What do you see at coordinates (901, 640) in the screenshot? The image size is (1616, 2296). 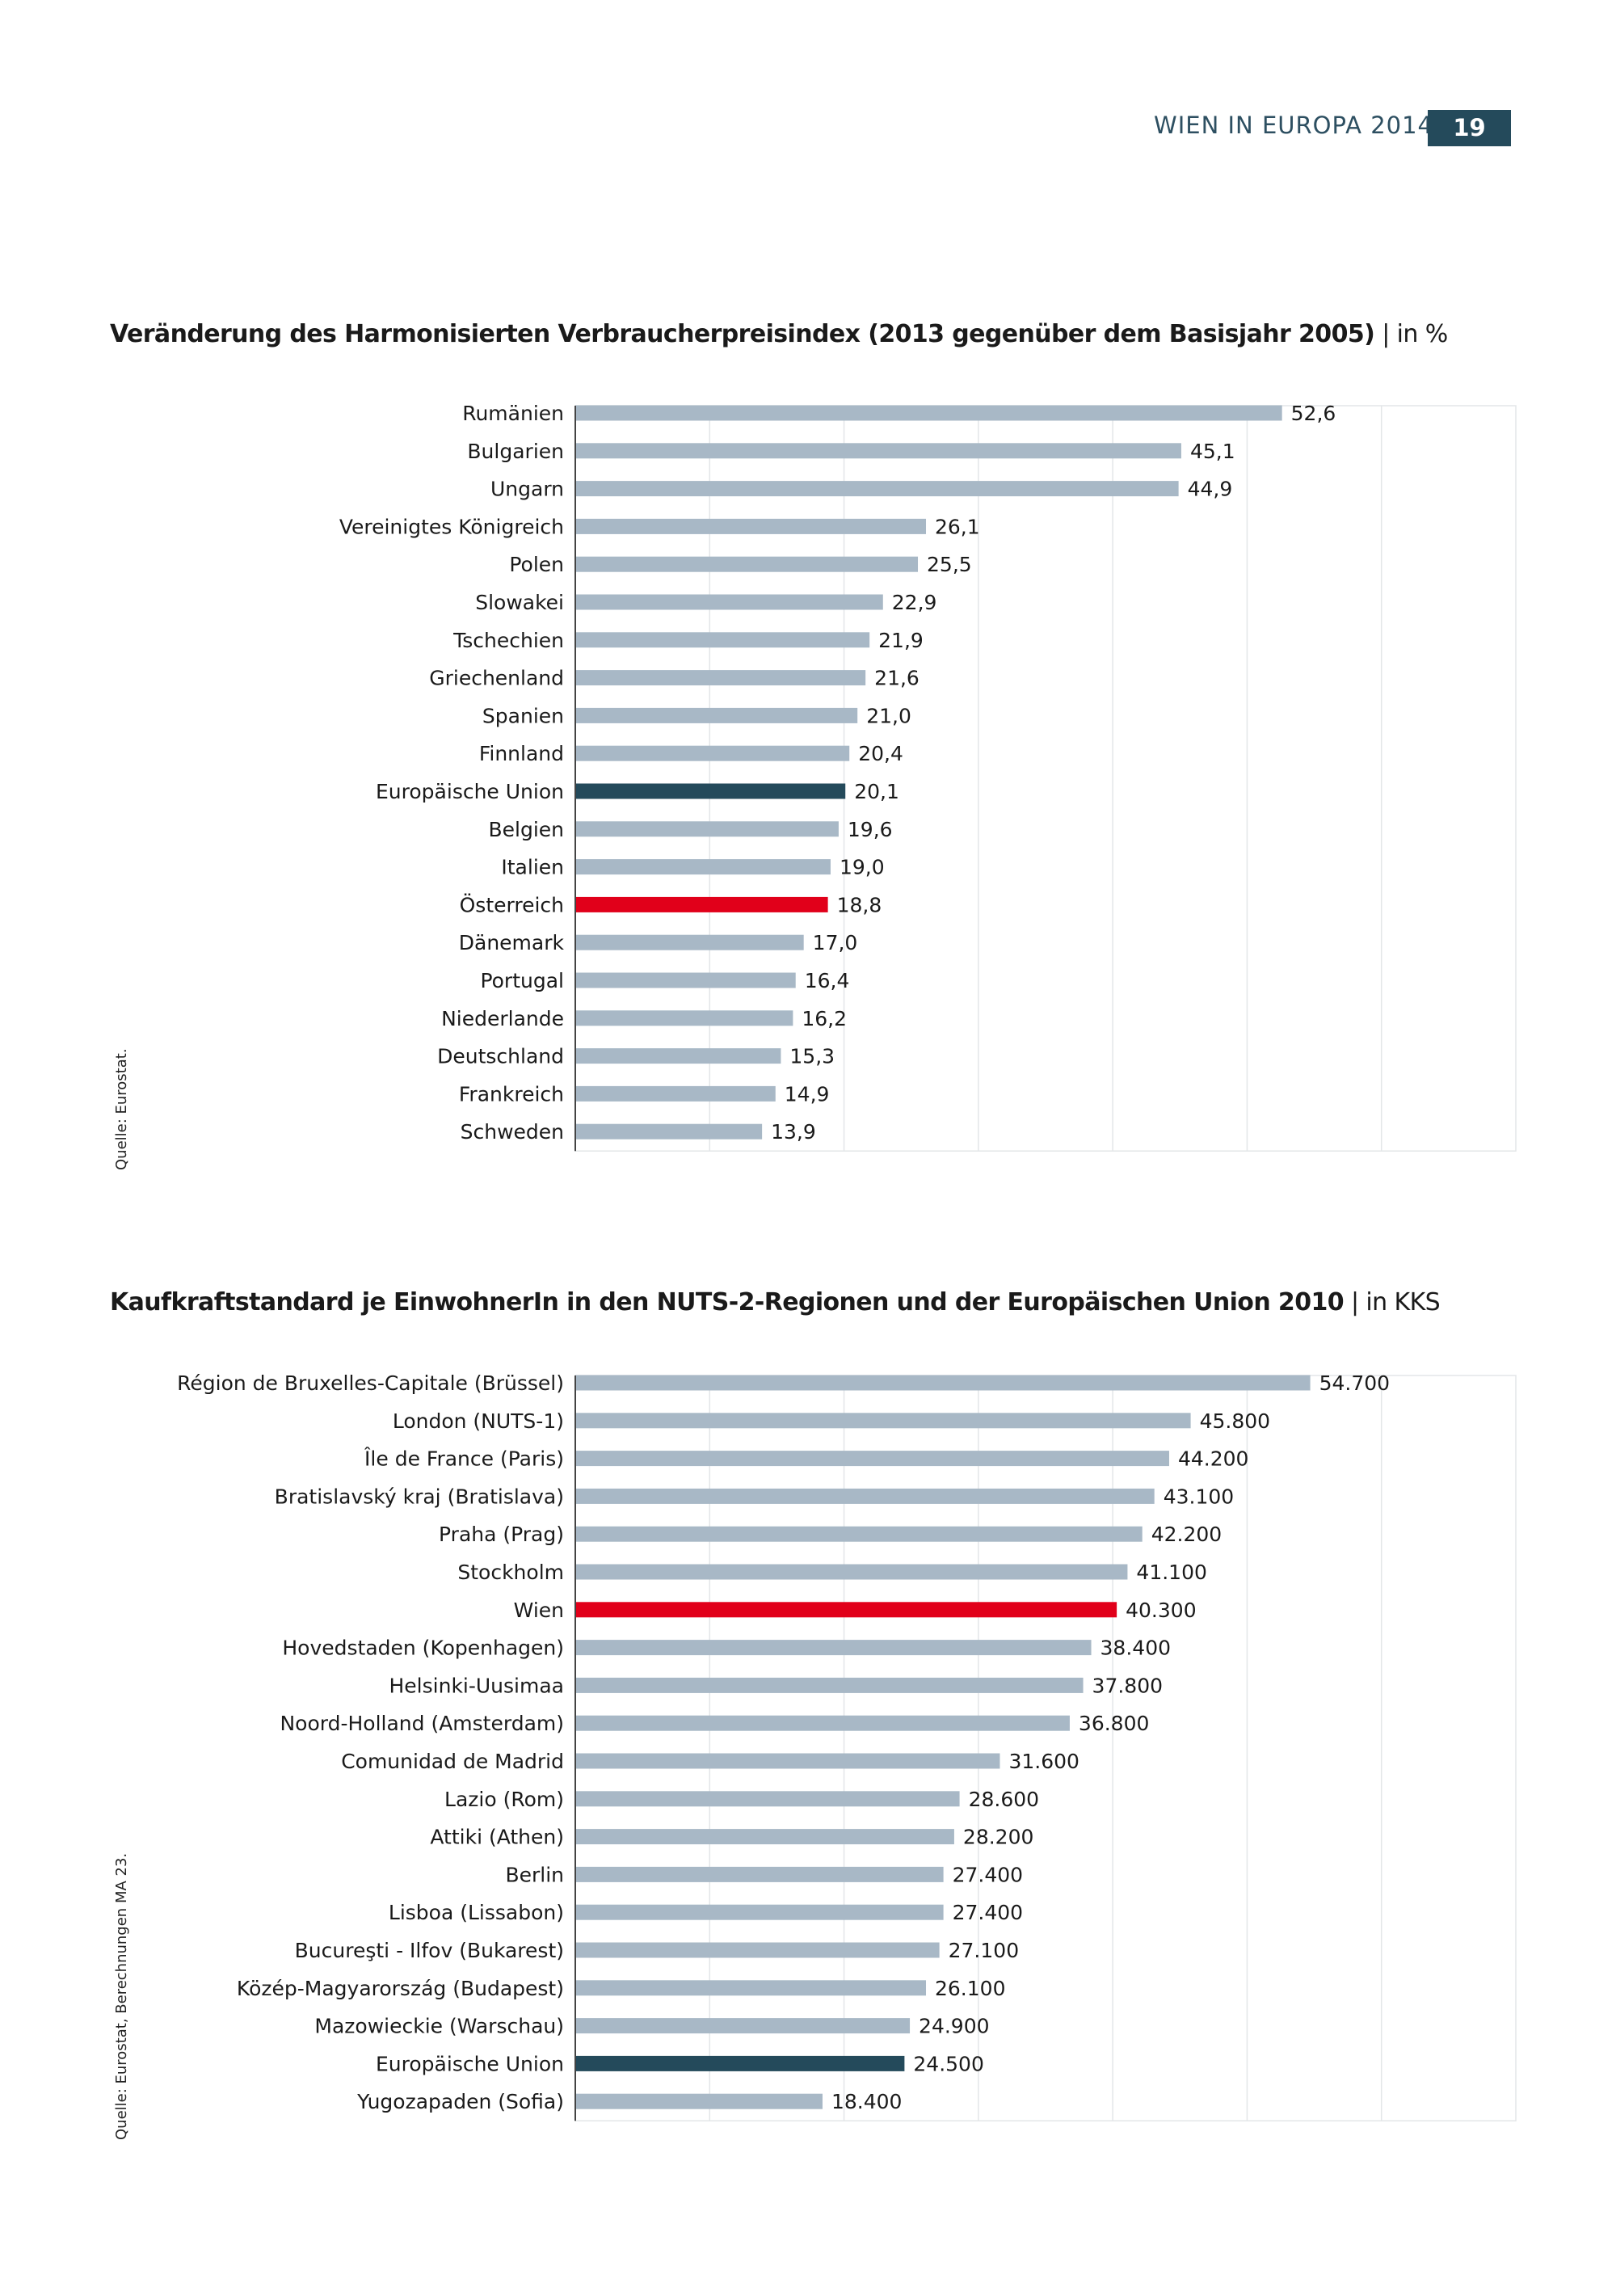 I see `value-label: 21,9` at bounding box center [901, 640].